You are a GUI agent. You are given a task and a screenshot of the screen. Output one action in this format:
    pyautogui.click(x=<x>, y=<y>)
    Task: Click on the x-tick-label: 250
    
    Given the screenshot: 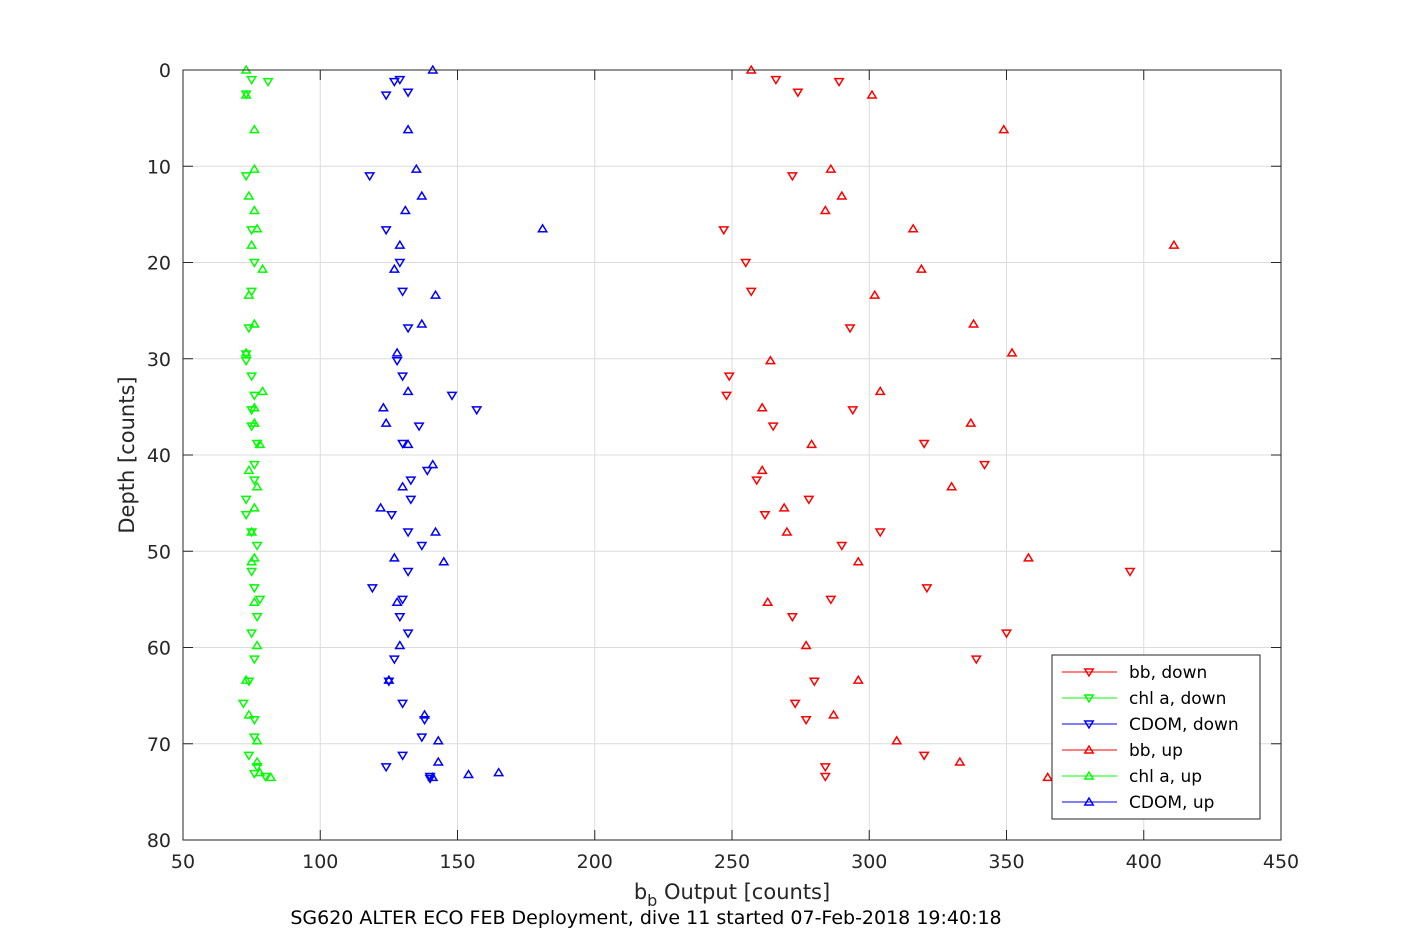 What is the action you would take?
    pyautogui.click(x=732, y=862)
    